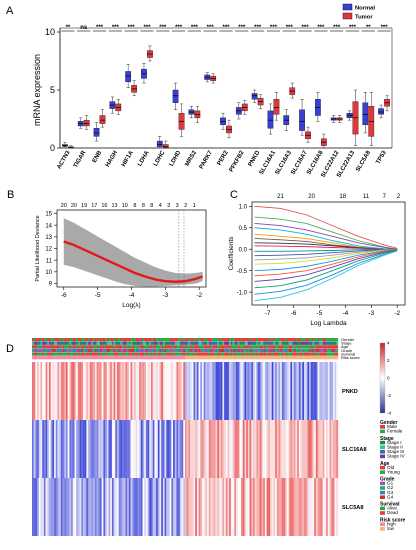  What do you see at coordinates (133, 252) in the screenshot?
I see `confidence-band` at bounding box center [133, 252].